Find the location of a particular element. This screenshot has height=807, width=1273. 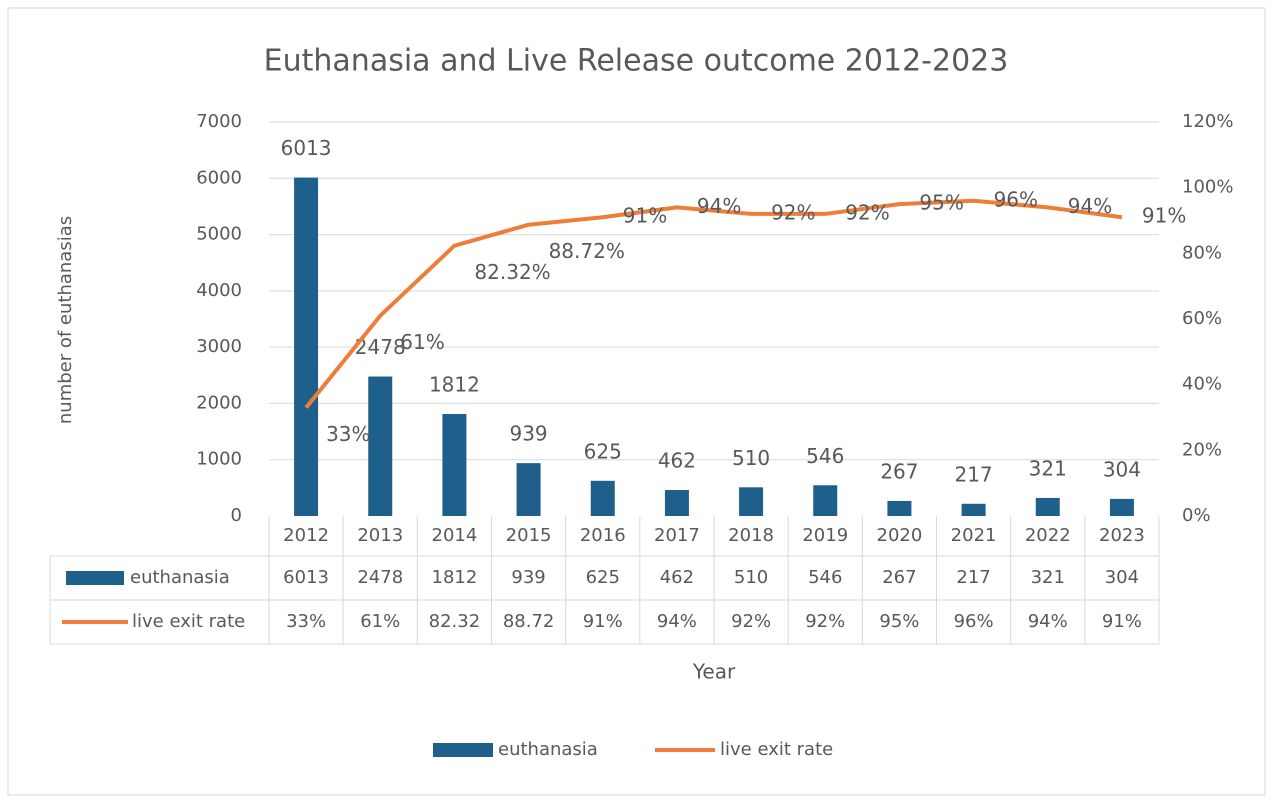

data-label: 95% is located at coordinates (941, 203).